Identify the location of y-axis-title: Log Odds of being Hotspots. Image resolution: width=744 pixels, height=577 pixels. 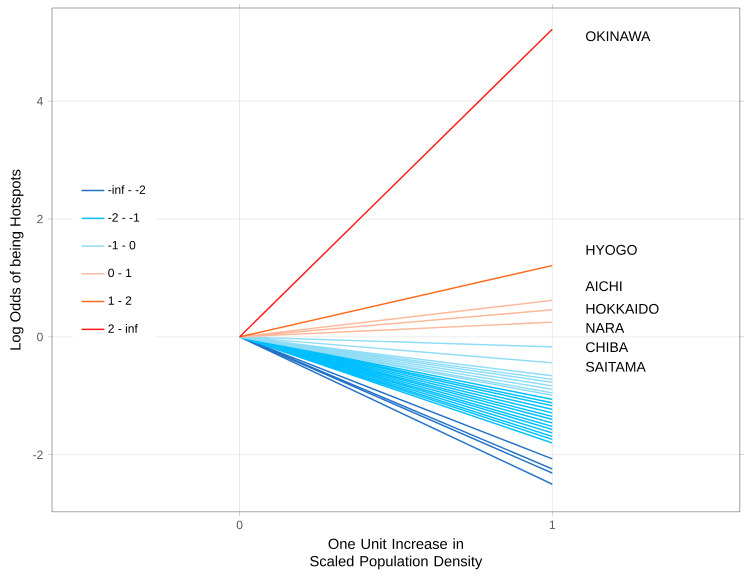
(17, 260).